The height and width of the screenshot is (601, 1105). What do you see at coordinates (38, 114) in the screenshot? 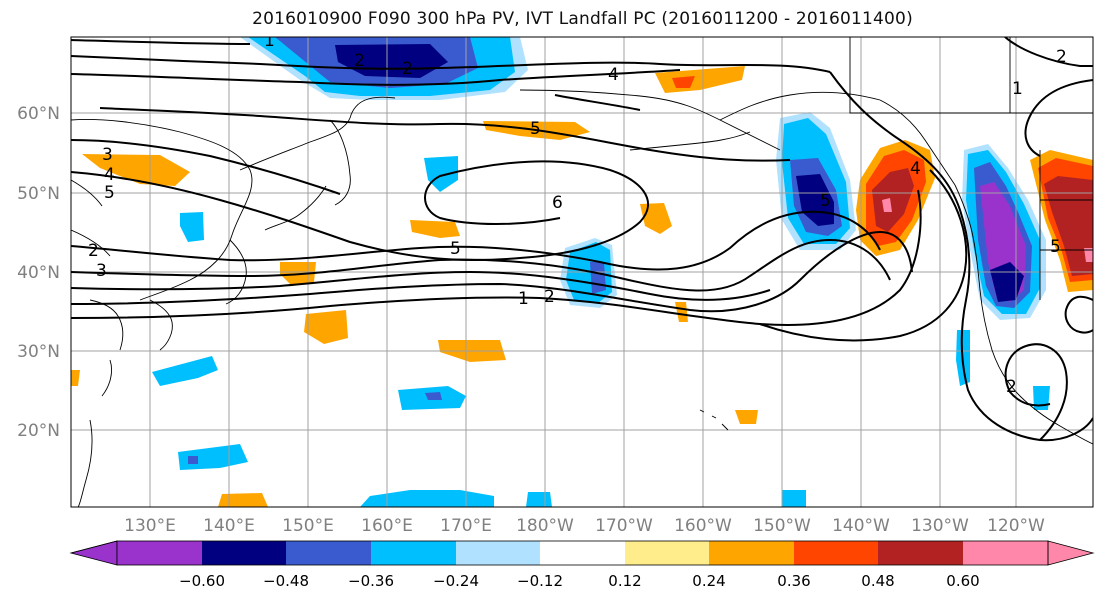
I see `lat-label: 60°N` at bounding box center [38, 114].